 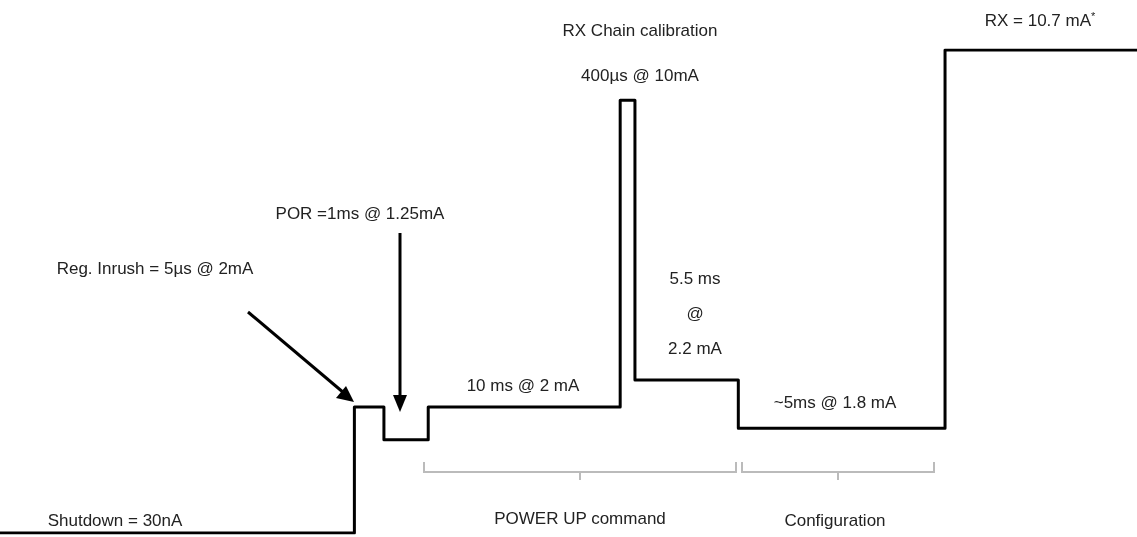 I want to click on annotation: Shutdown = 30nA, so click(x=115, y=520).